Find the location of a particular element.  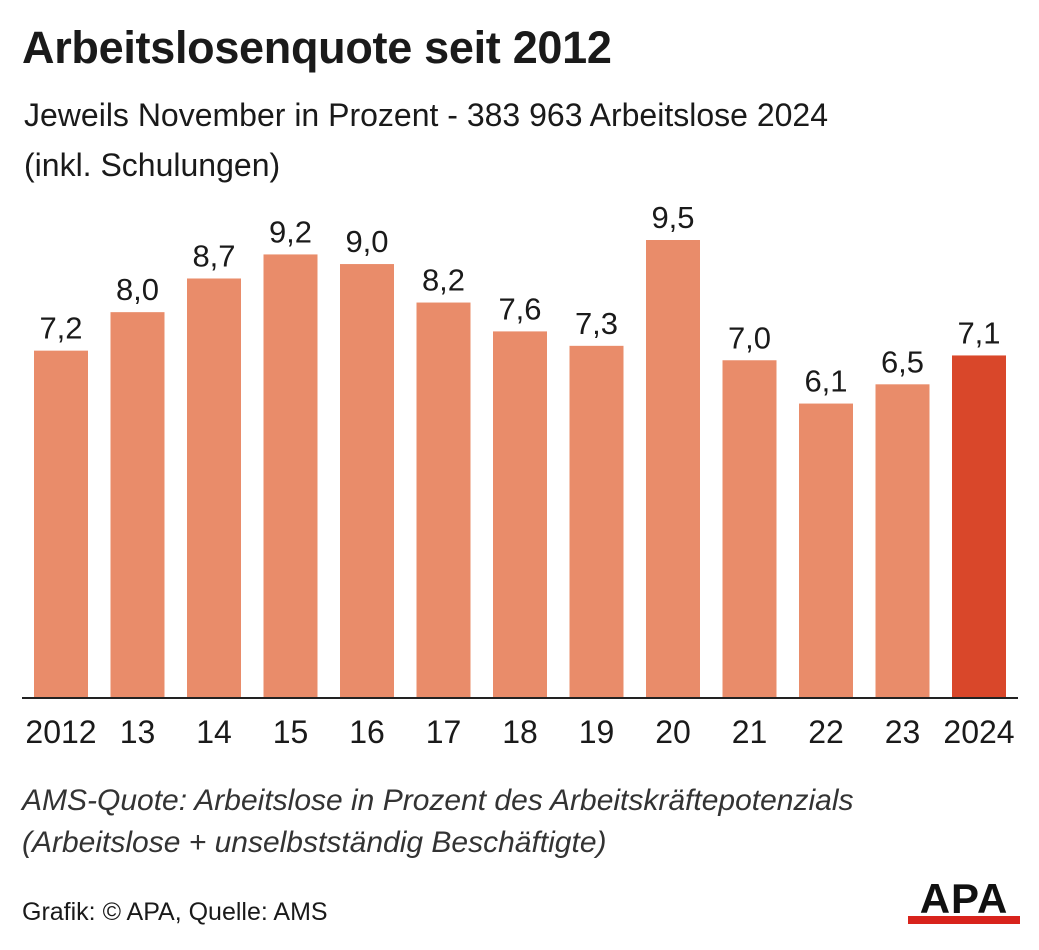

subtitle-line-2: (inkl. Schulungen) is located at coordinates (152, 165).